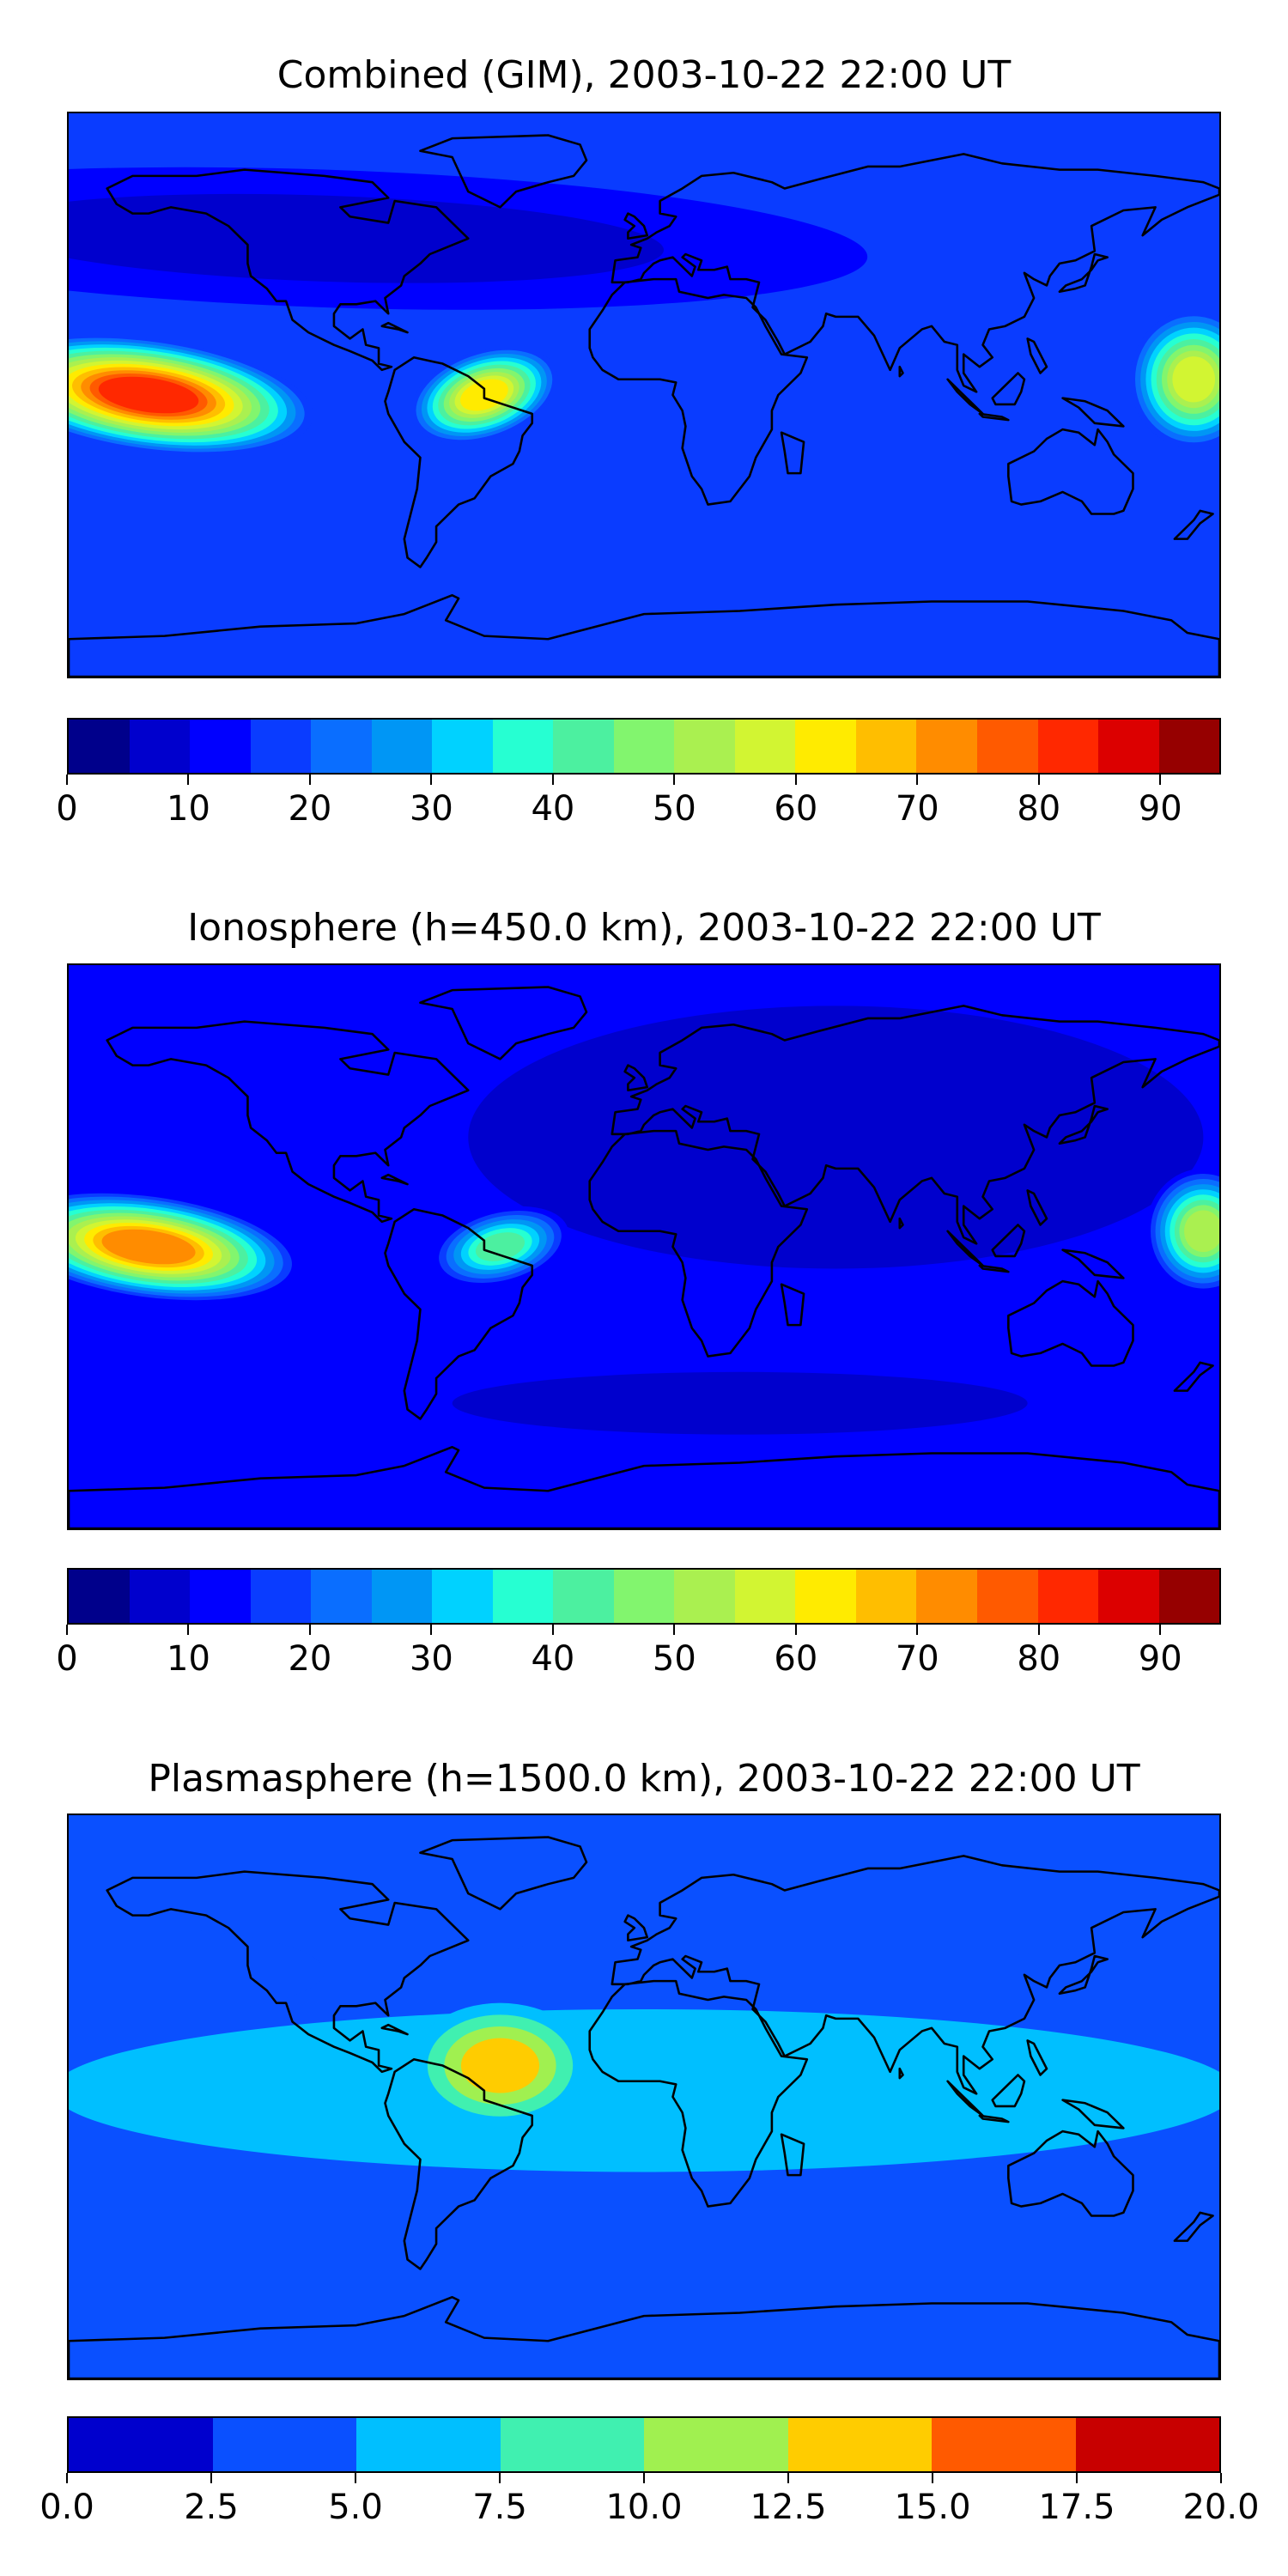 The width and height of the screenshot is (1288, 2576). I want to click on colorbar-tick-label: 10.0, so click(644, 2507).